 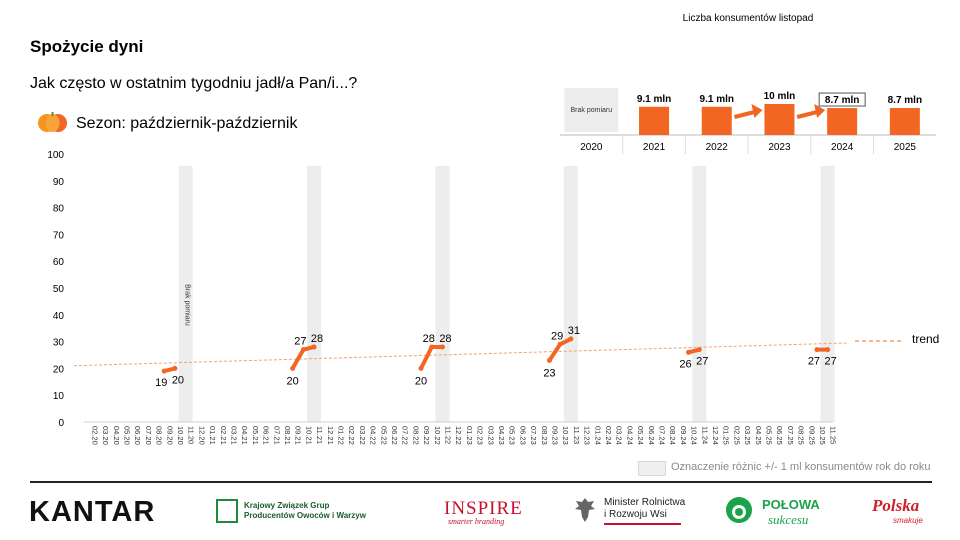 I want to click on y-tick-label: 20, so click(x=59, y=369).